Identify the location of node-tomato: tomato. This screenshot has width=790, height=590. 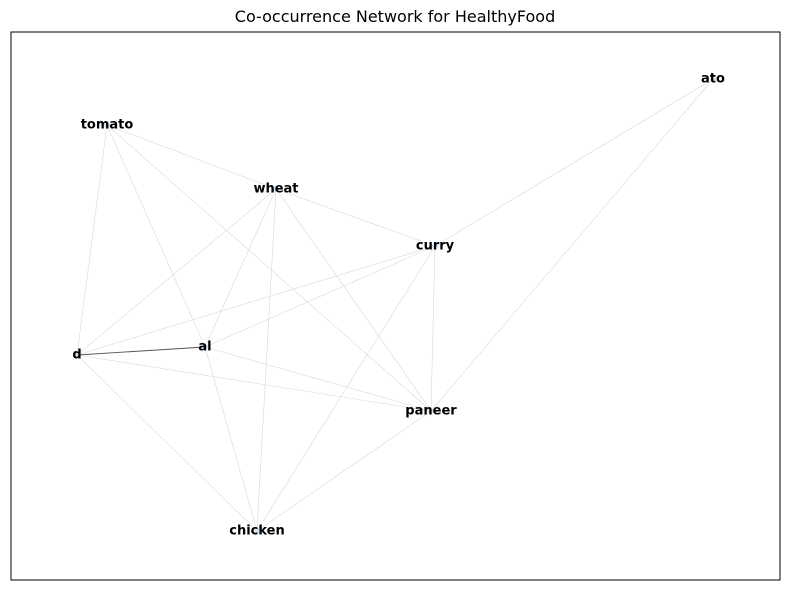
(107, 125).